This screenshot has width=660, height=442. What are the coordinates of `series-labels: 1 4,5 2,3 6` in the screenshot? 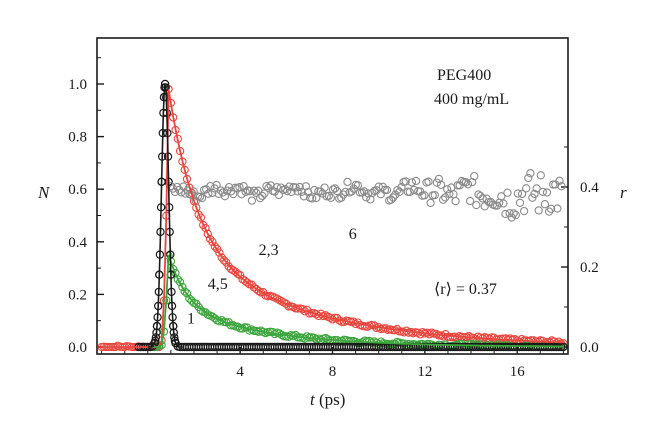 It's located at (272, 276).